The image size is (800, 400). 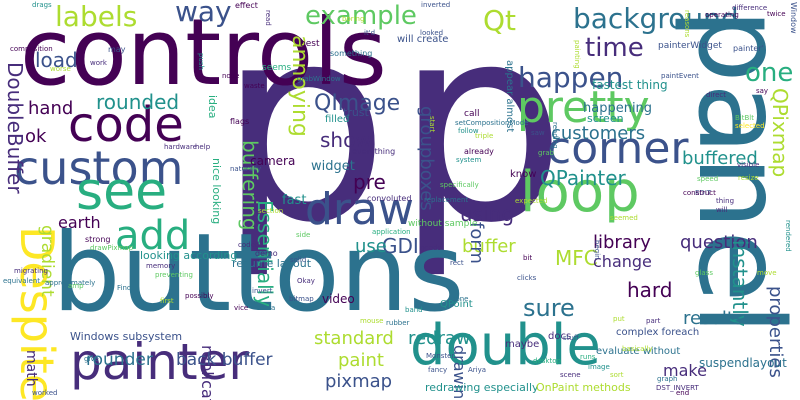 What do you see at coordinates (298, 260) in the screenshot?
I see `word: solid` at bounding box center [298, 260].